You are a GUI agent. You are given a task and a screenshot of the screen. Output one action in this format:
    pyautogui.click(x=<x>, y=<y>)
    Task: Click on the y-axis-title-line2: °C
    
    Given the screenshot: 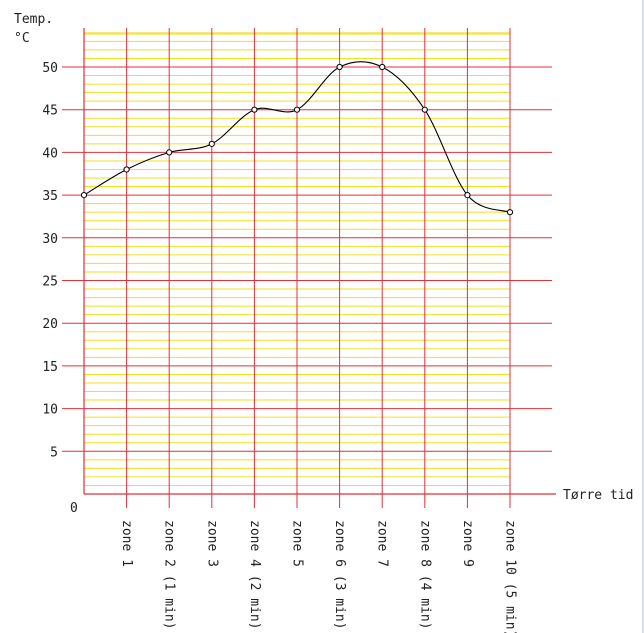 What is the action you would take?
    pyautogui.click(x=22, y=38)
    